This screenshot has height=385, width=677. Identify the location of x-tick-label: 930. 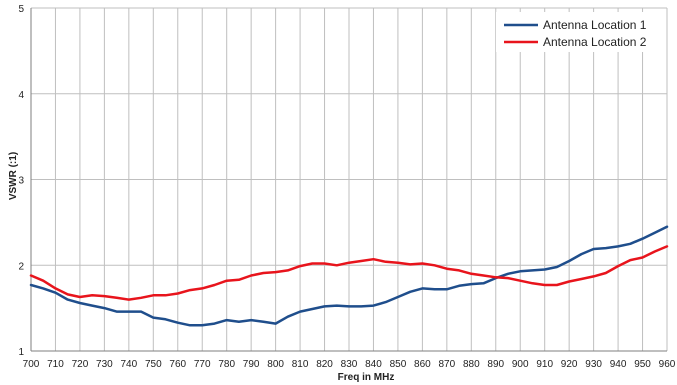
(593, 364).